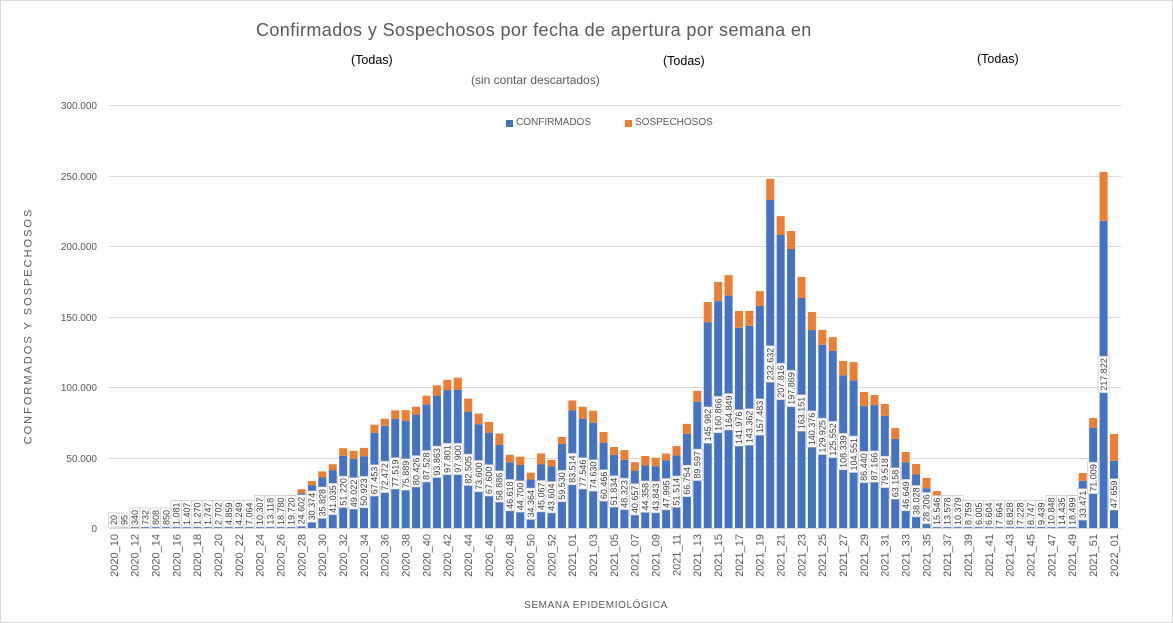 Image resolution: width=1173 pixels, height=623 pixels. What do you see at coordinates (1011, 555) in the screenshot?
I see `x-tick-label: 2021_43` at bounding box center [1011, 555].